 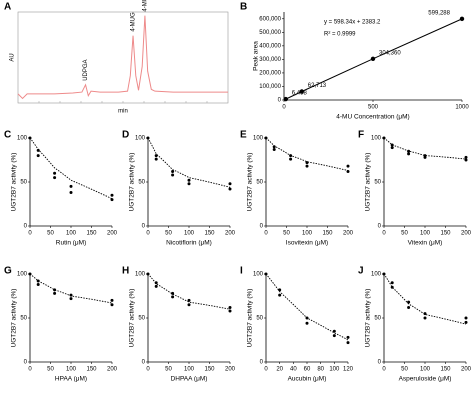 I want to click on value-label: 599,288, so click(x=439, y=13).